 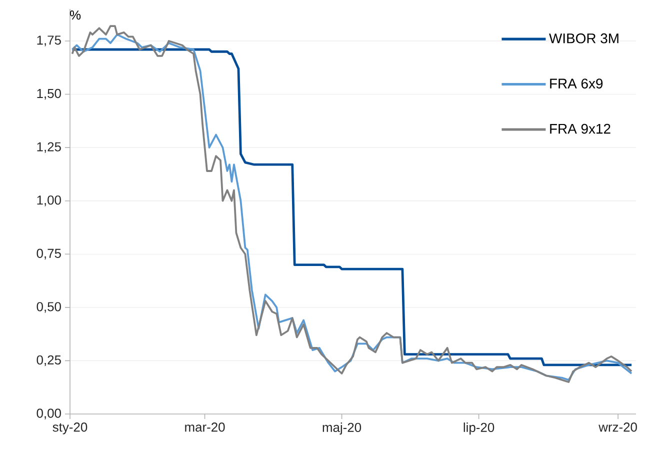 I want to click on y-tick-label: 0,00, so click(x=48, y=414).